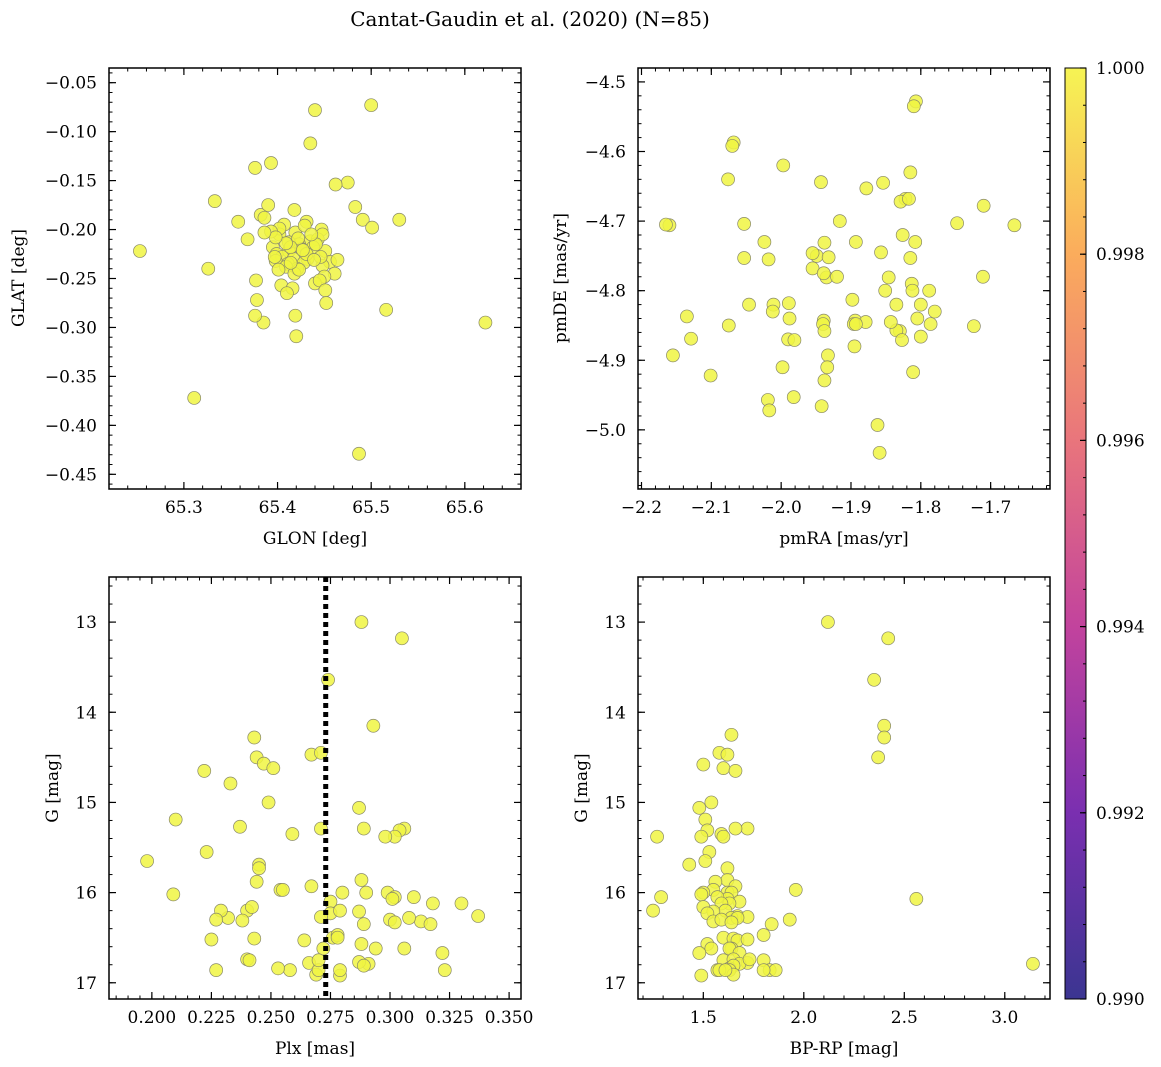 Image resolution: width=1161 pixels, height=1067 pixels. Describe the element at coordinates (920, 508) in the screenshot. I see `x-tick-label: −1.8` at that location.